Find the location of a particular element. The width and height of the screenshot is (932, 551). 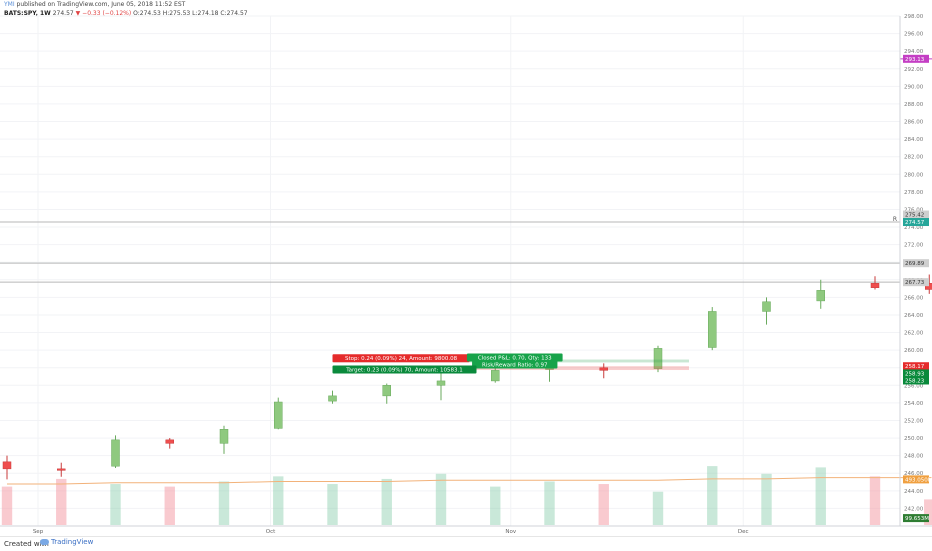

price-label: 258.93 is located at coordinates (915, 374).